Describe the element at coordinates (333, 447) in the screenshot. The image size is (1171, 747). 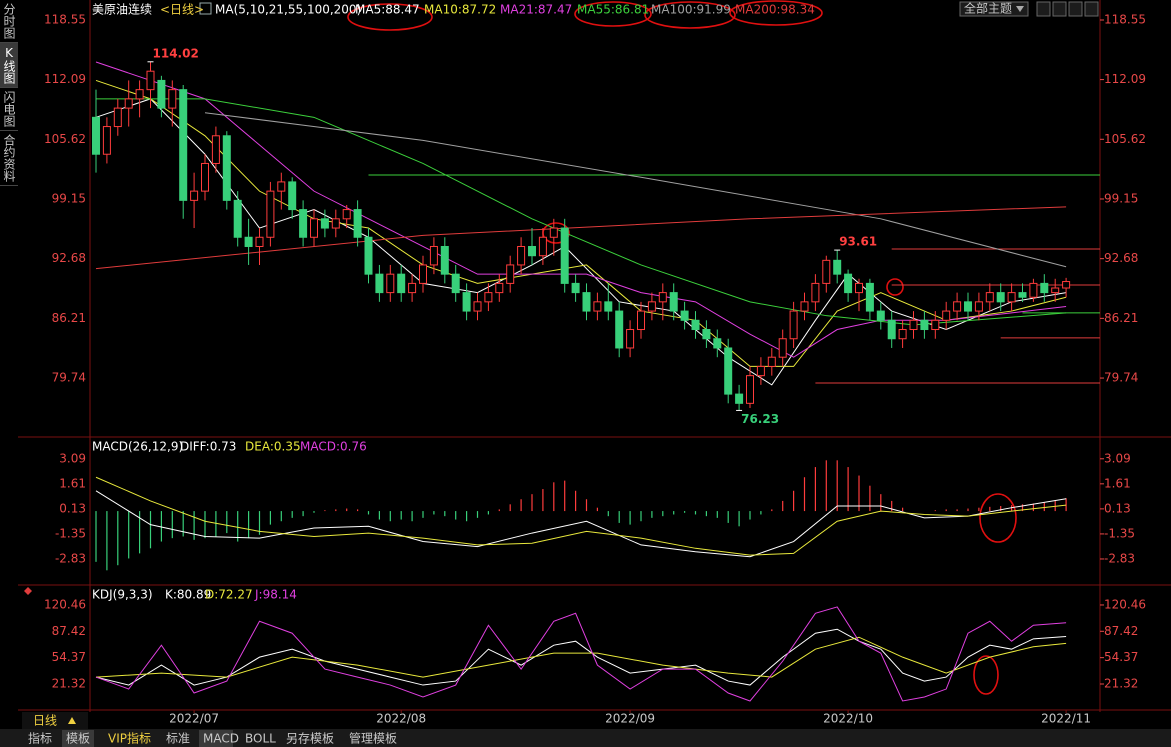
I see `legend-entry: MACD:0.76` at that location.